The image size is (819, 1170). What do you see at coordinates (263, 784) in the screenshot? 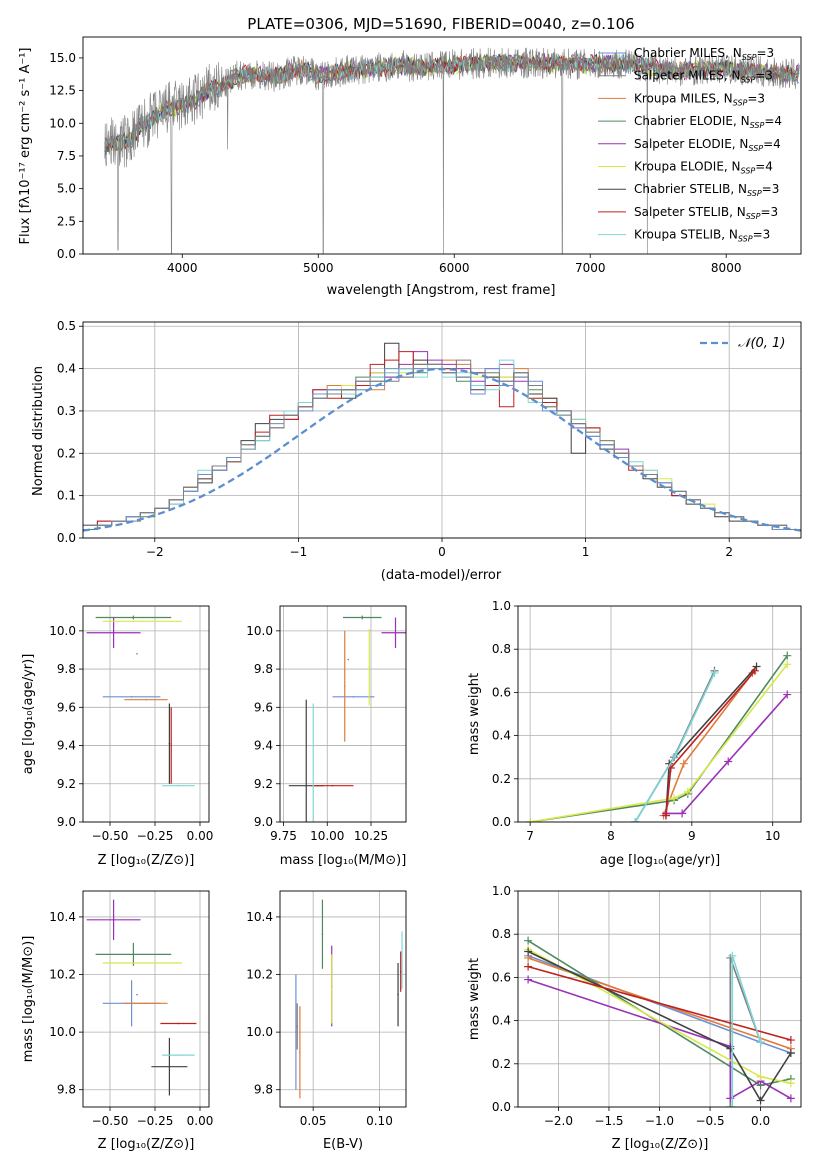
I see `y-tick-label: 9.2` at bounding box center [263, 784].